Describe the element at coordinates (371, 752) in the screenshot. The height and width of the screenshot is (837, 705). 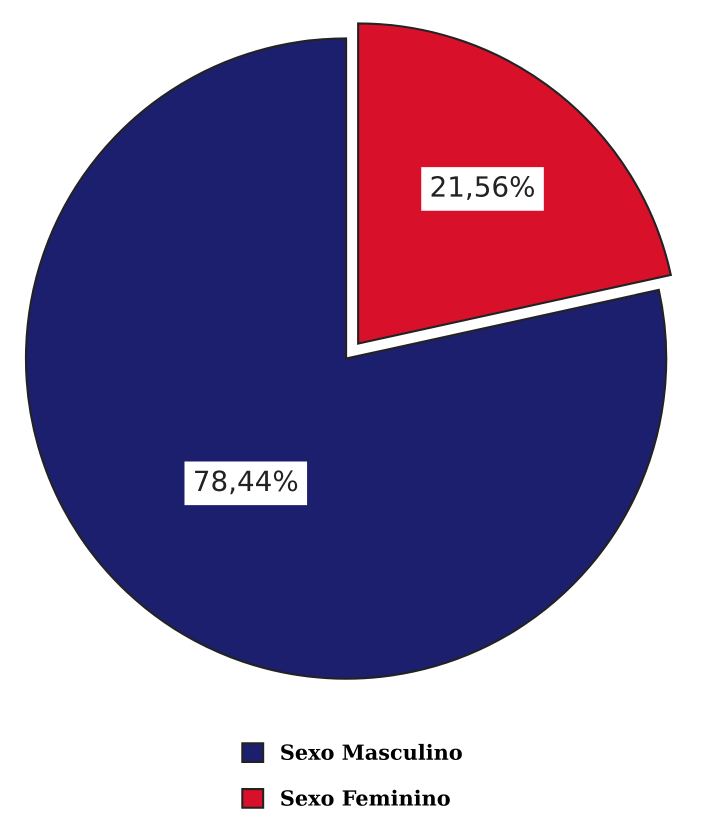
I see `legend-label: Sexo Masculino` at that location.